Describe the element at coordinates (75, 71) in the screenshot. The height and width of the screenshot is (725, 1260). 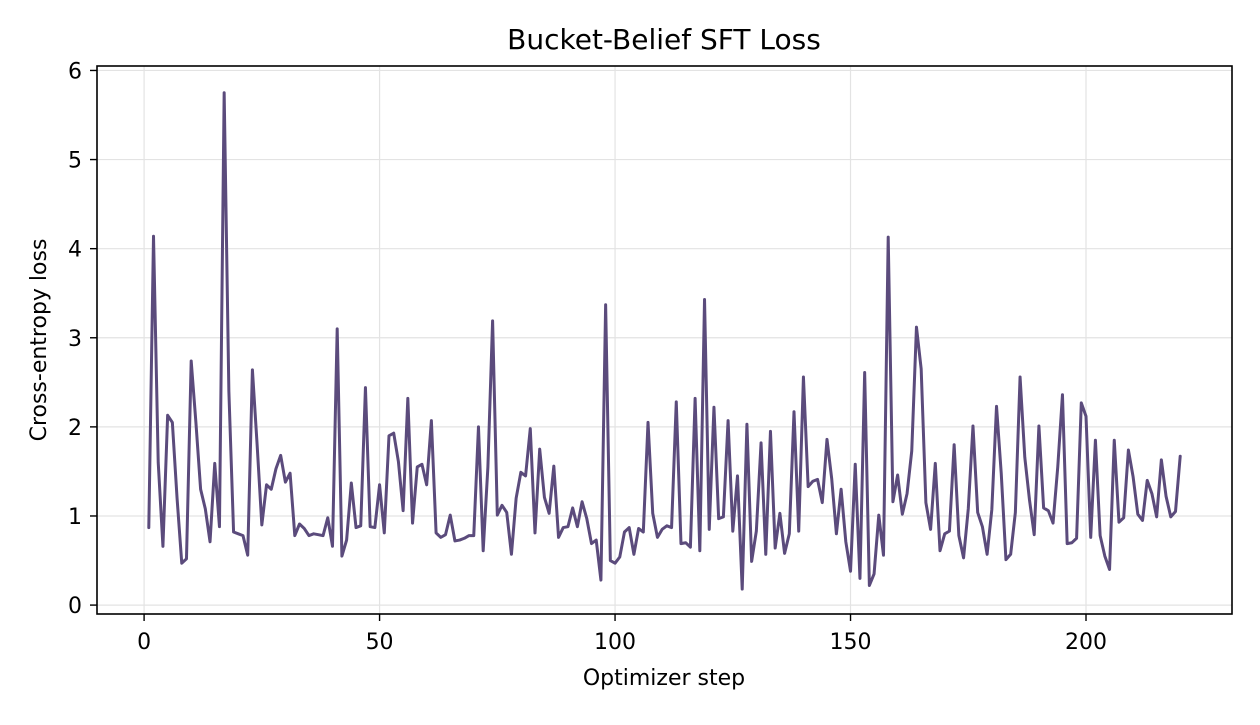
I see `y-tick-label: 6` at that location.